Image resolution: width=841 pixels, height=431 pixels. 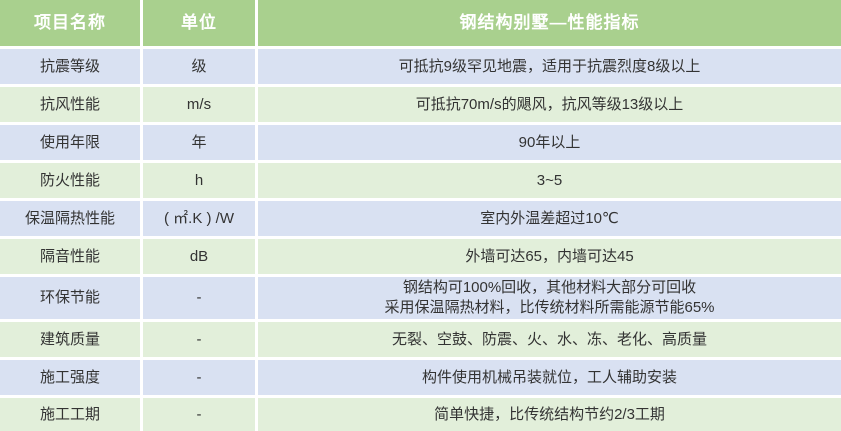 I want to click on row-label: 环保节能, so click(x=70, y=298).